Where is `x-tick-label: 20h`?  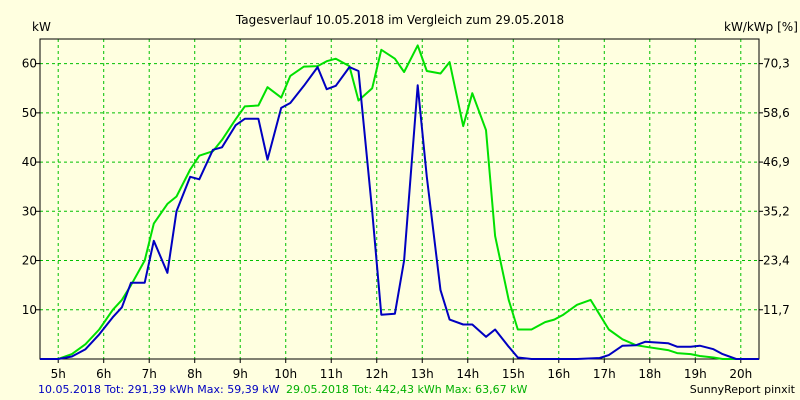 x-tick-label: 20h is located at coordinates (740, 374).